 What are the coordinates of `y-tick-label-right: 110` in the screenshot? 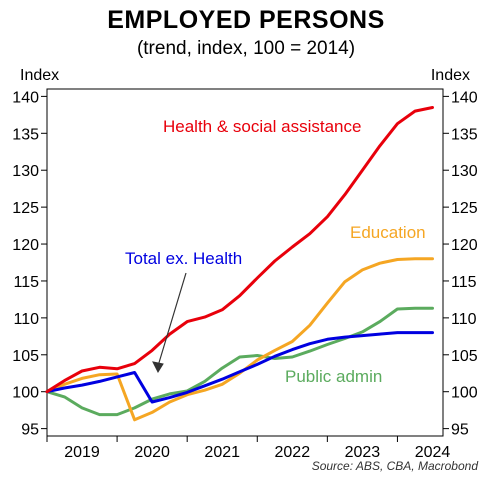 It's located at (464, 319).